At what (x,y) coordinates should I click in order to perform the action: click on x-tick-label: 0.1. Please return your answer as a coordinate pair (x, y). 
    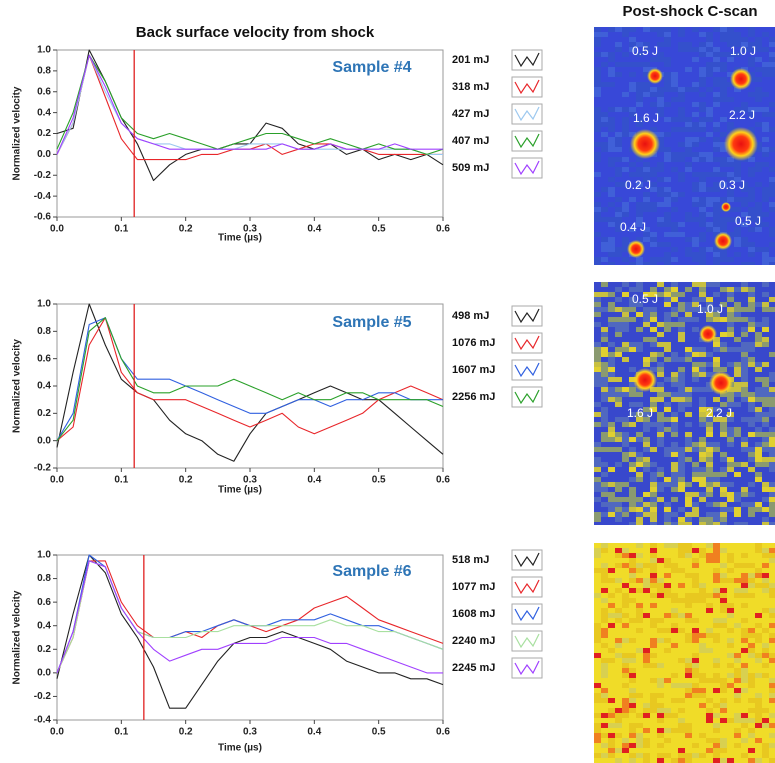
    Looking at the image, I should click on (121, 229).